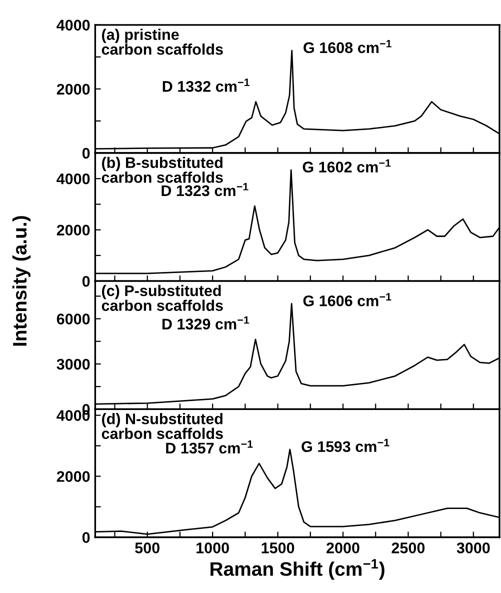 This screenshot has height=593, width=501. Describe the element at coordinates (343, 548) in the screenshot. I see `x-tick-label: 2000` at that location.